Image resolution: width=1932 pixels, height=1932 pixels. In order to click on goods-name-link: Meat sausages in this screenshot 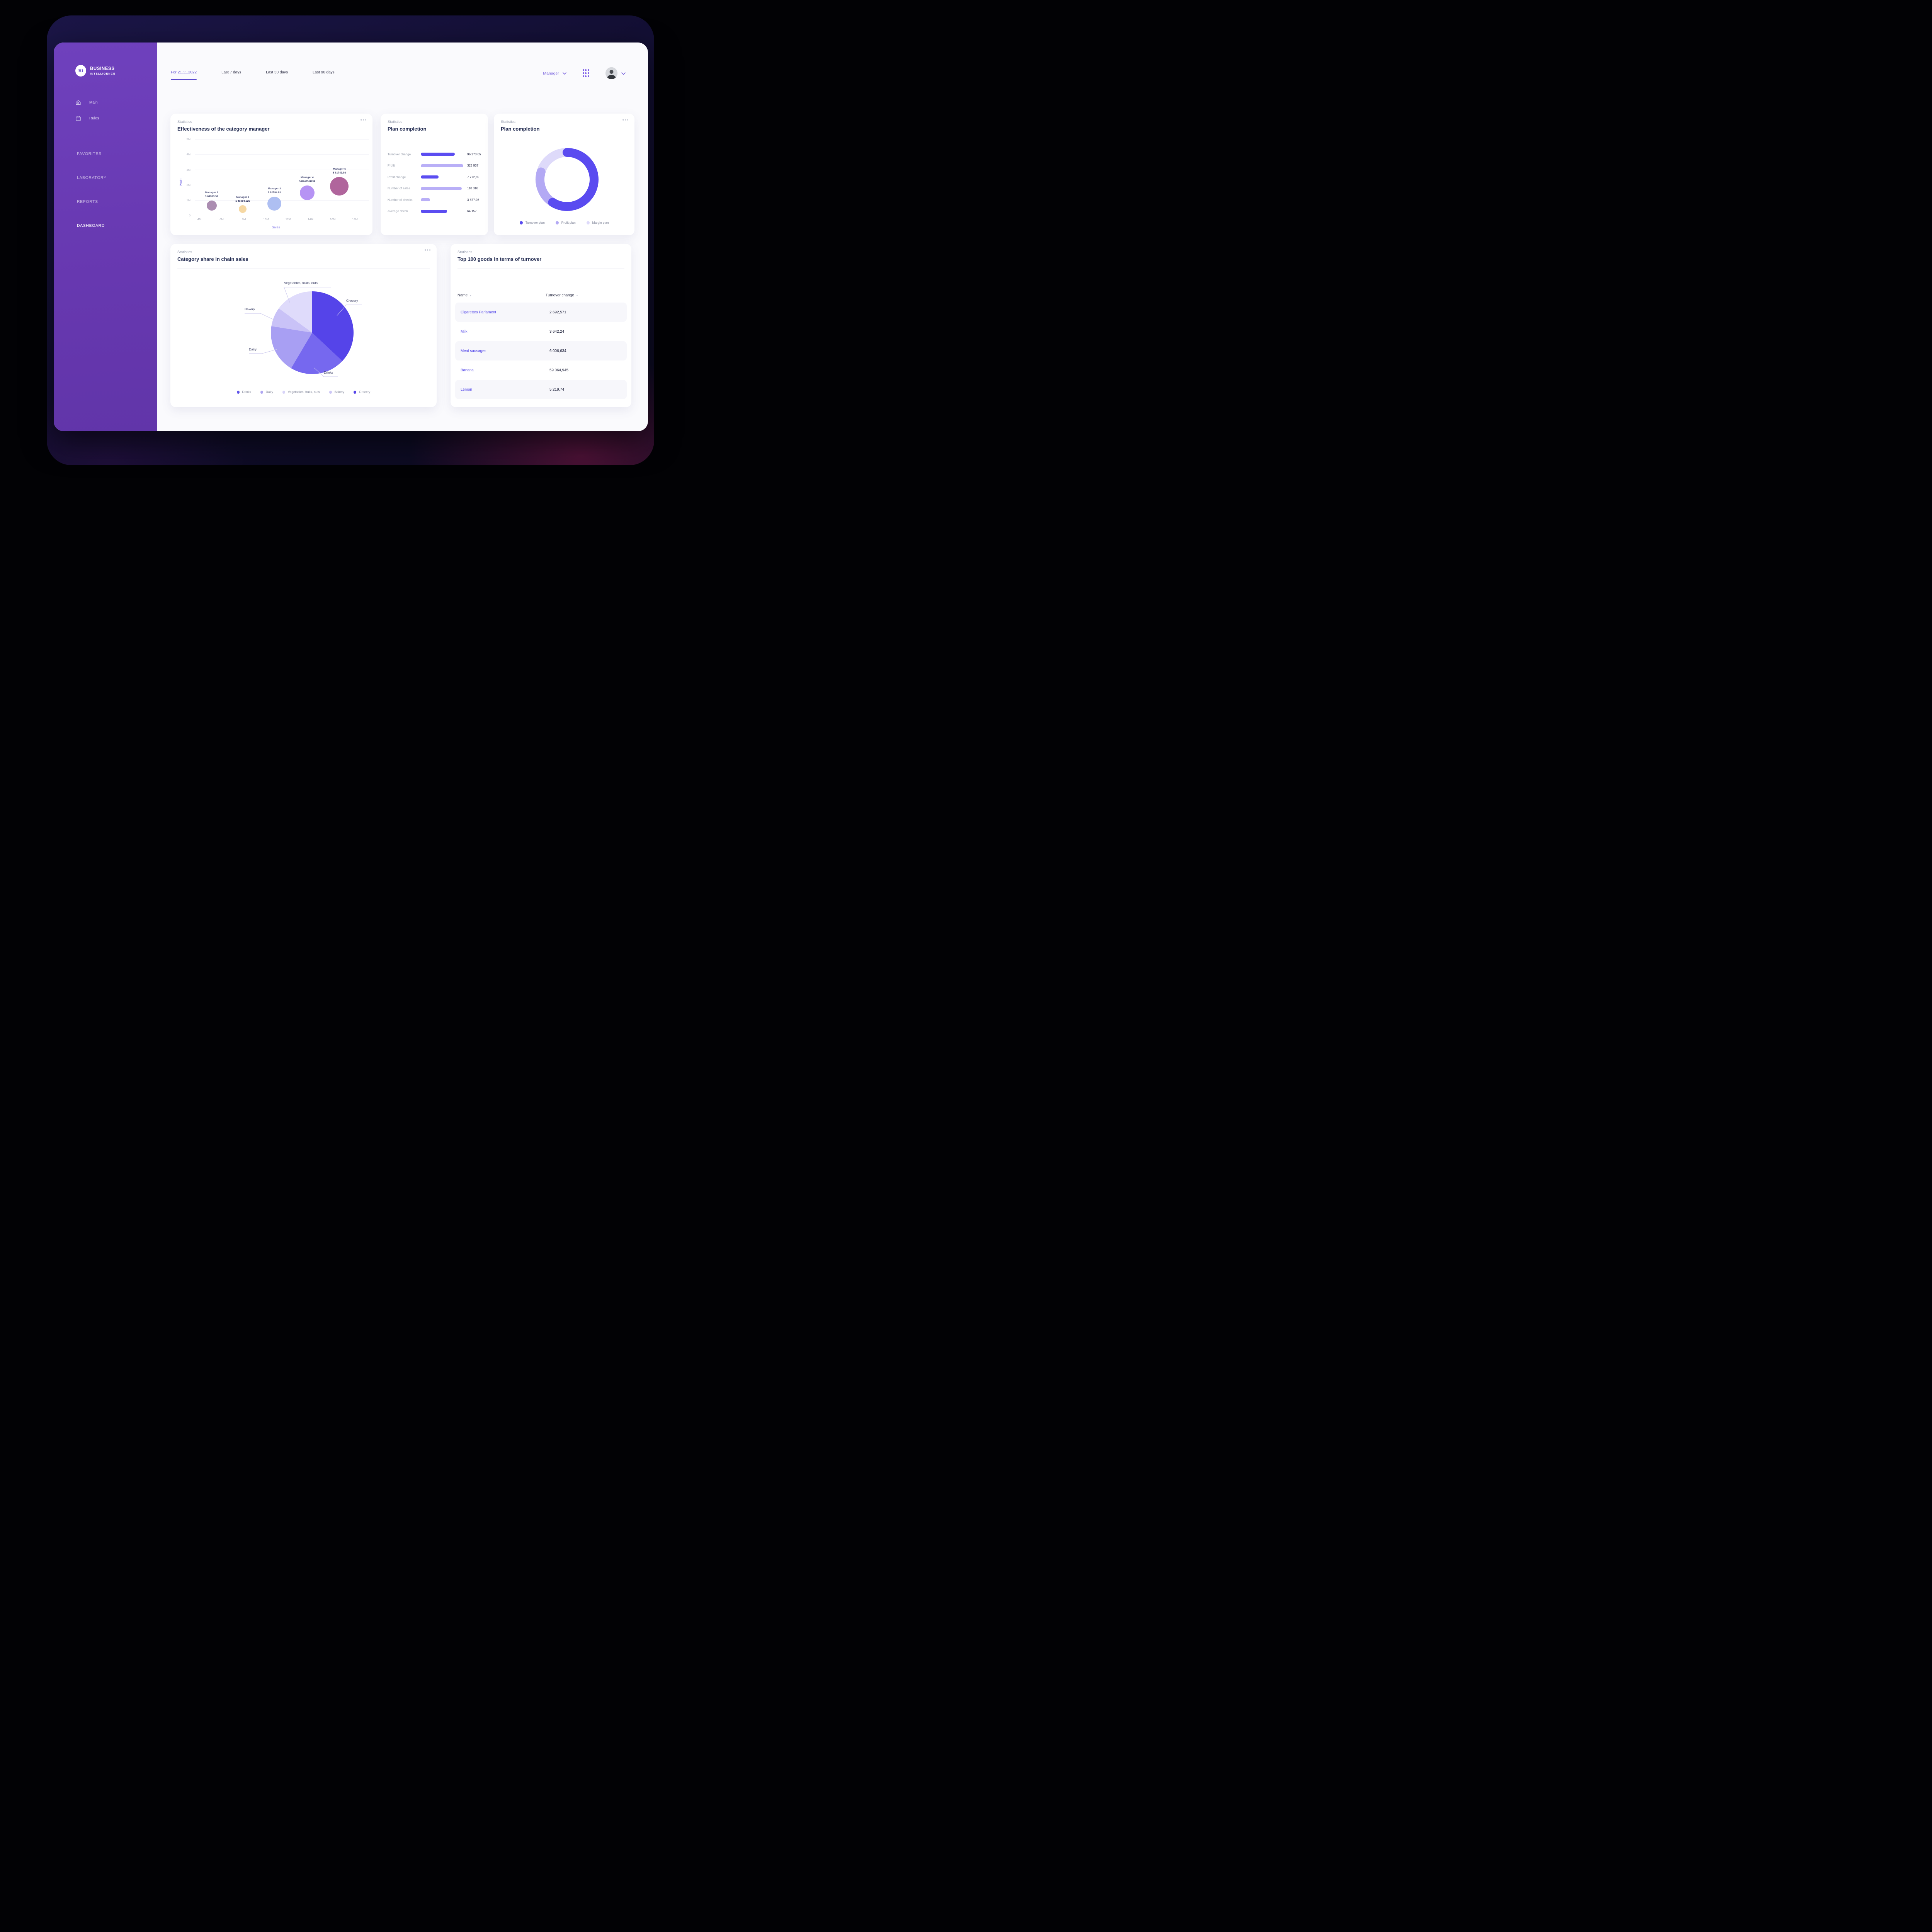, I will do `click(474, 351)`.